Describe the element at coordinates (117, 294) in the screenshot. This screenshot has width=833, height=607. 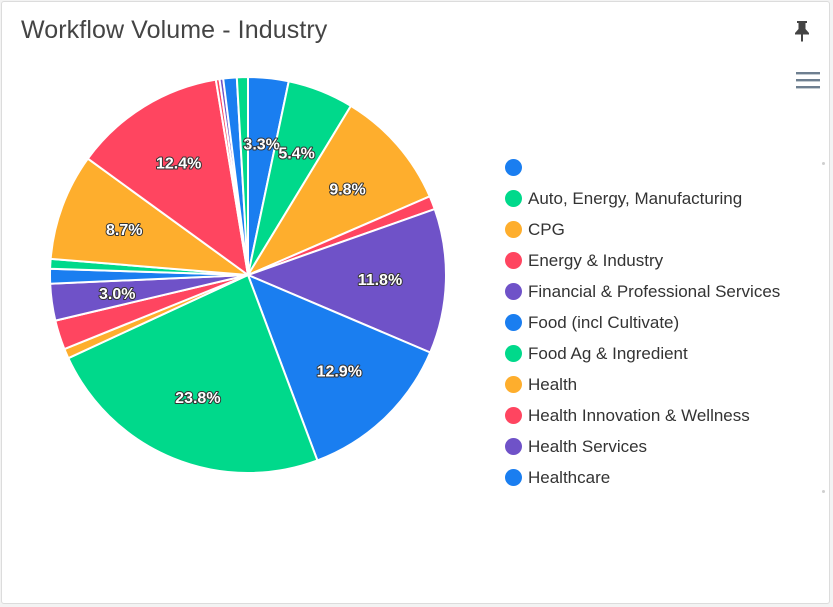
I see `slice-percent-label: 3.0%` at that location.